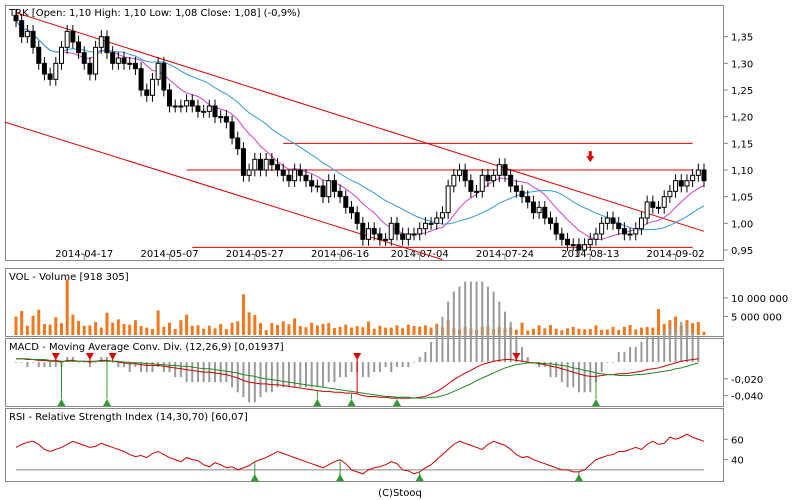  What do you see at coordinates (747, 380) in the screenshot?
I see `macd-y-tick-label: -0,020` at bounding box center [747, 380].